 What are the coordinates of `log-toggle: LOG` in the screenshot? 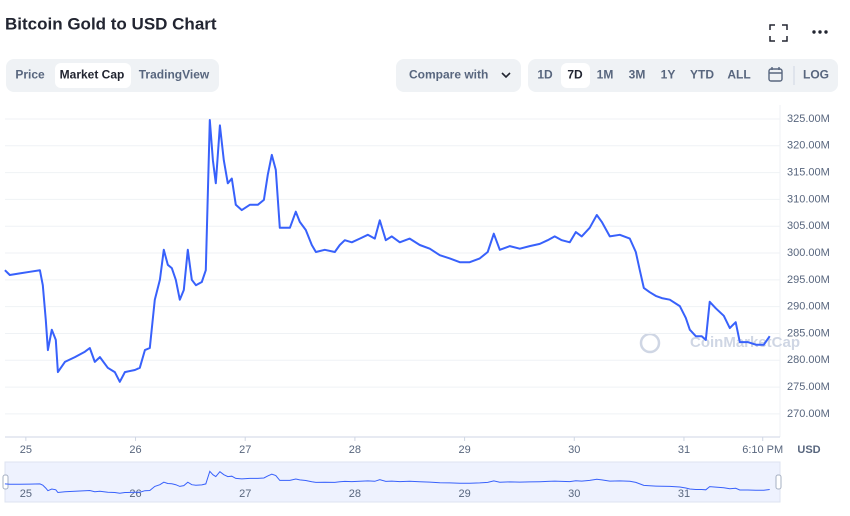 It's located at (816, 75).